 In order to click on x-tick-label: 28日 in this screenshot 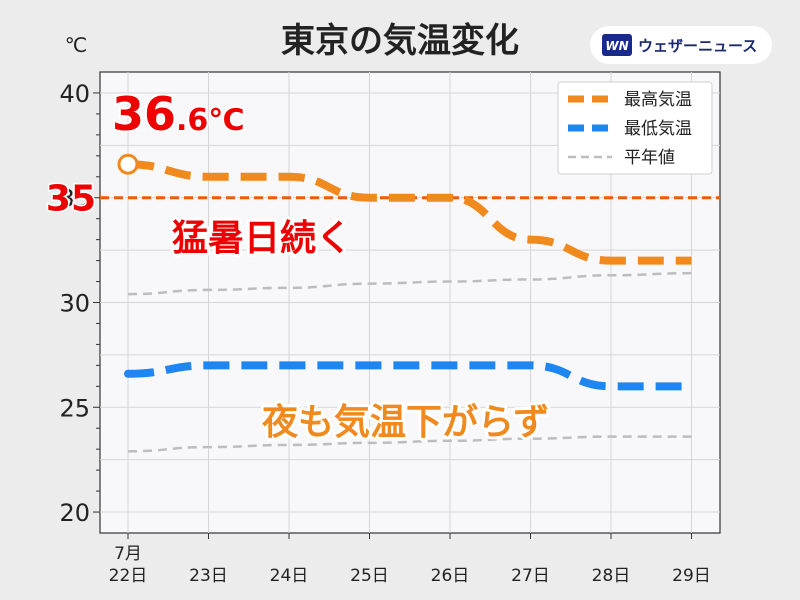, I will do `click(611, 576)`.